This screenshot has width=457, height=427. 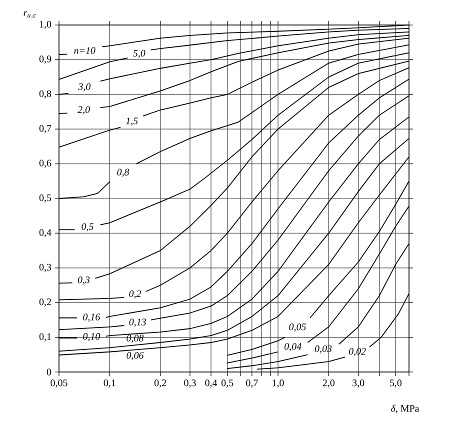 I want to click on x-tick-label: 0,3, so click(x=190, y=384).